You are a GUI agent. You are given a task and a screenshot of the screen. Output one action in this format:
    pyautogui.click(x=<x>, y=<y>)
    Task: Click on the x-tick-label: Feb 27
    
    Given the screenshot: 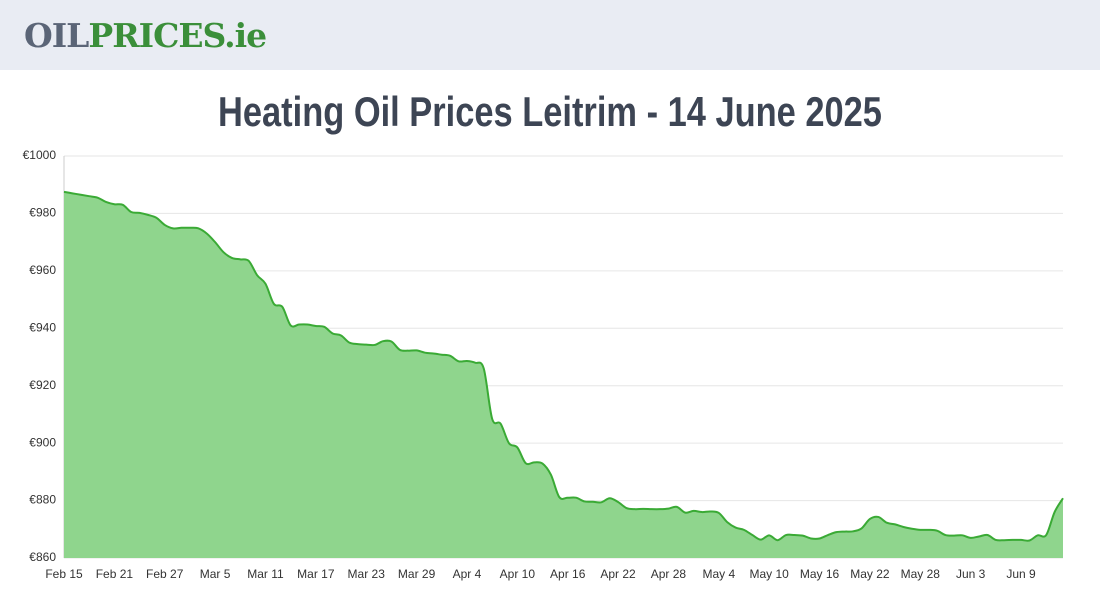 What is the action you would take?
    pyautogui.click(x=165, y=574)
    